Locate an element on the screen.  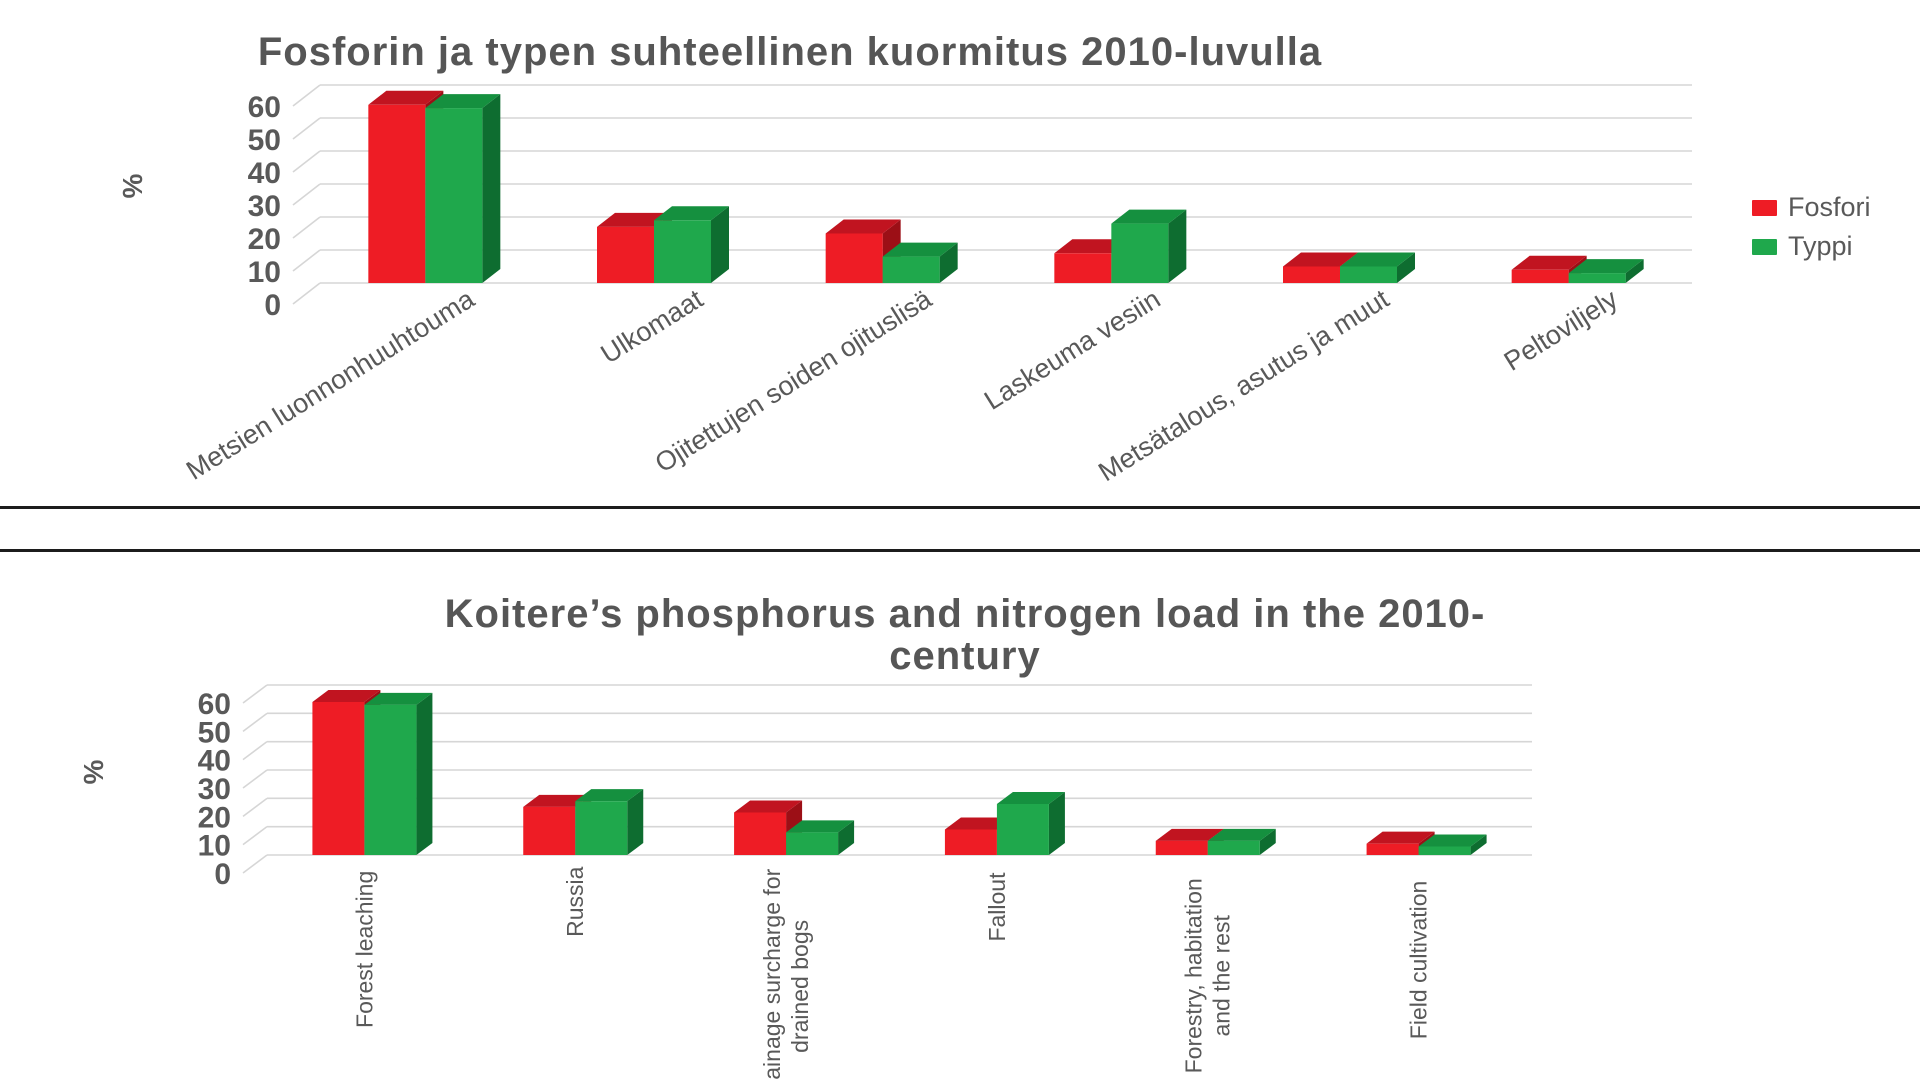
category-label: Peltoviljely is located at coordinates (1561, 329).